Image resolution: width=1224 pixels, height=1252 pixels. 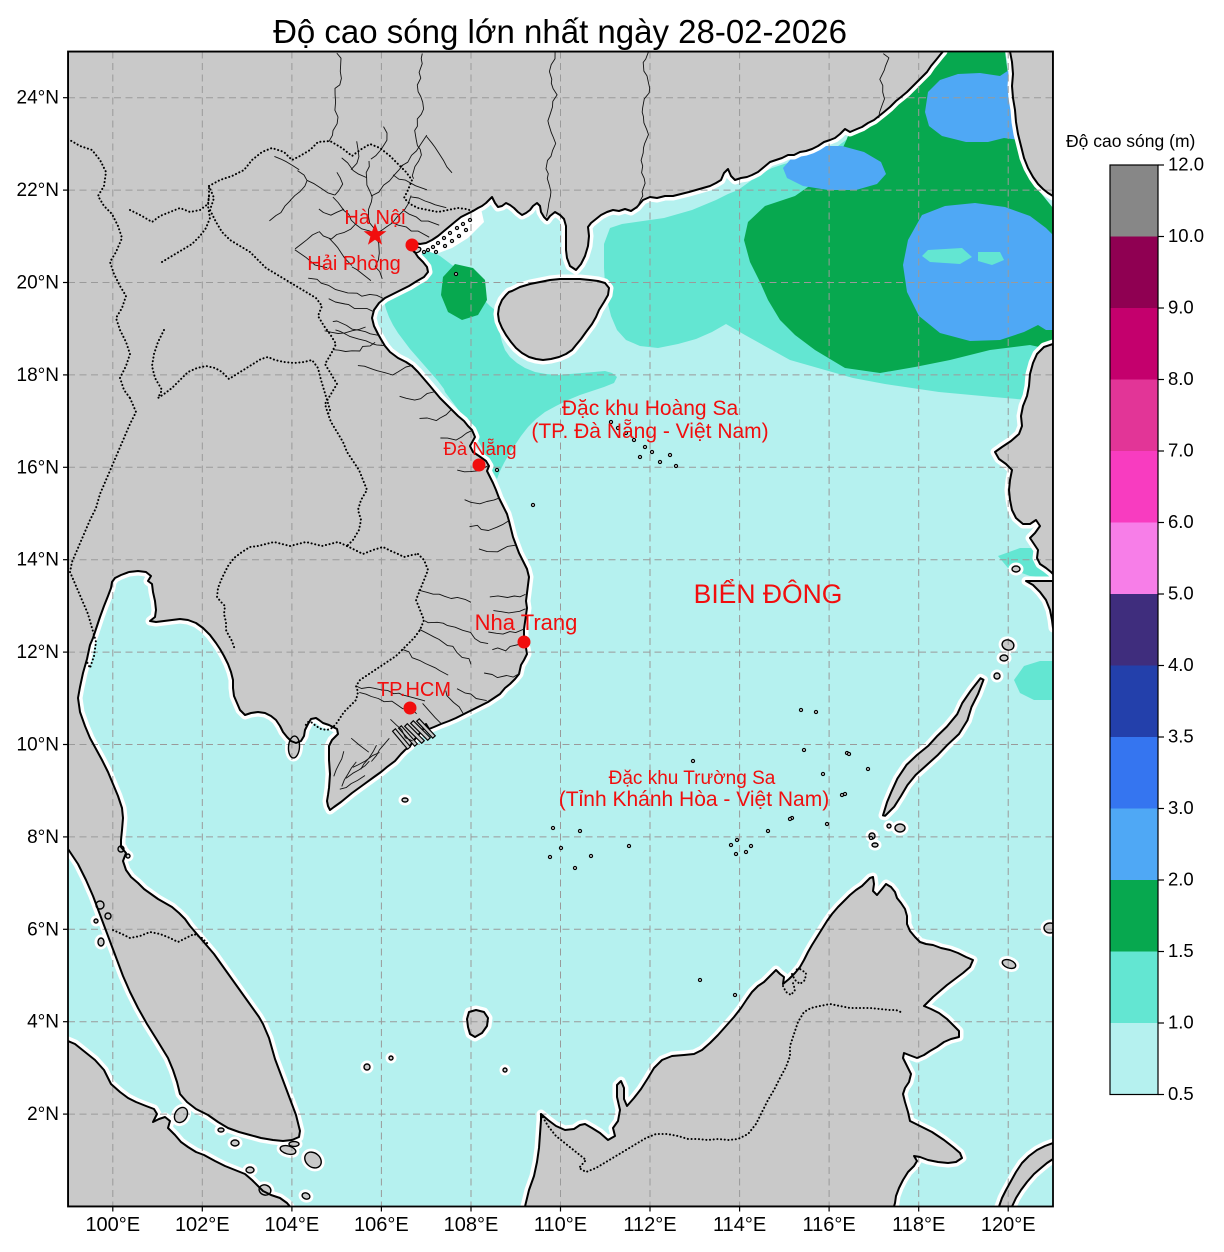 I want to click on svg-text: (Tỉnh Khánh Hòa - Việt Nam), so click(x=694, y=799).